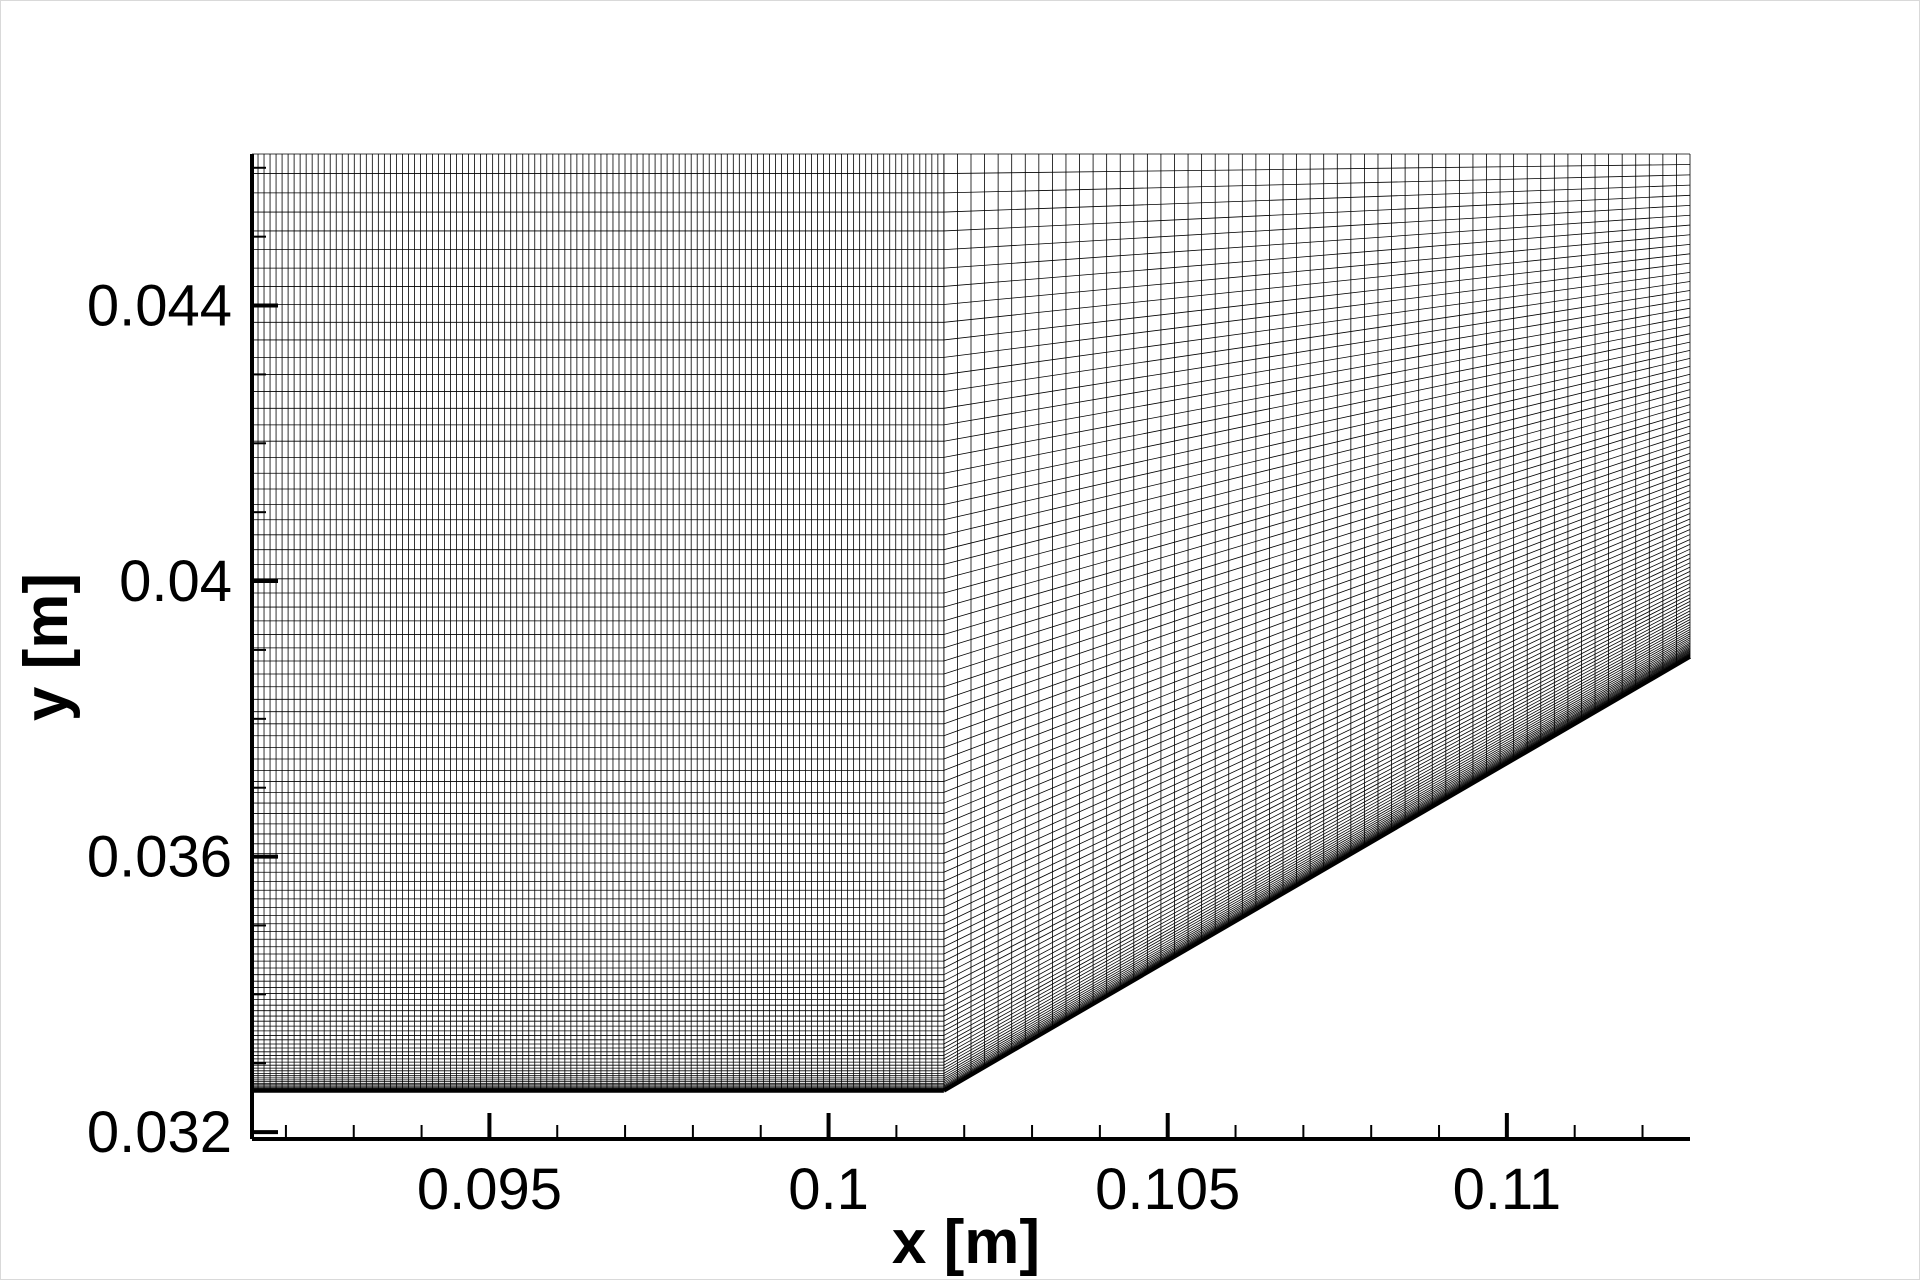  What do you see at coordinates (966, 1242) in the screenshot?
I see `x-axis-title: x [m]` at bounding box center [966, 1242].